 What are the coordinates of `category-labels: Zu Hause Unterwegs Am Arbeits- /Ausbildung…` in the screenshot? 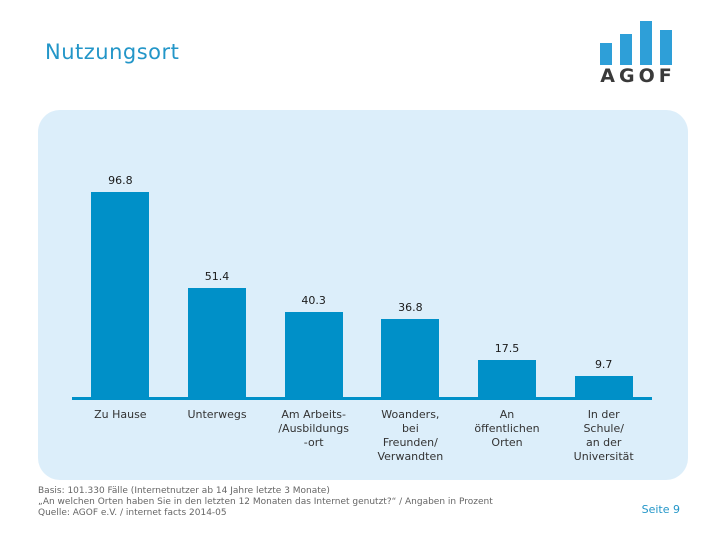 It's located at (362, 436).